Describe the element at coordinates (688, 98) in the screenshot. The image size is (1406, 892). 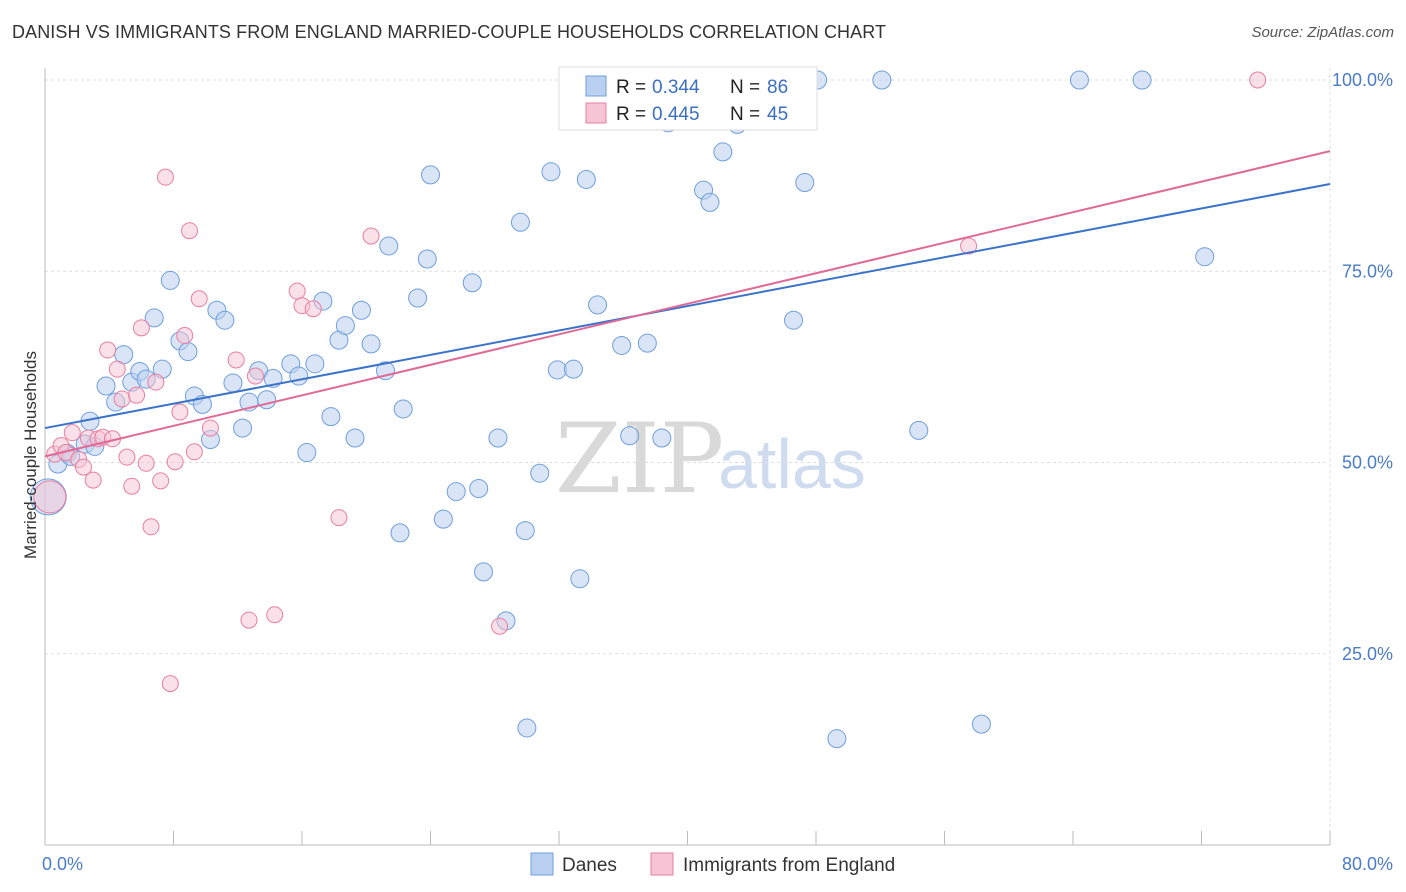
I see `stats-legend: R = 0.344 N = 86 R = 0.445 N = 45` at that location.